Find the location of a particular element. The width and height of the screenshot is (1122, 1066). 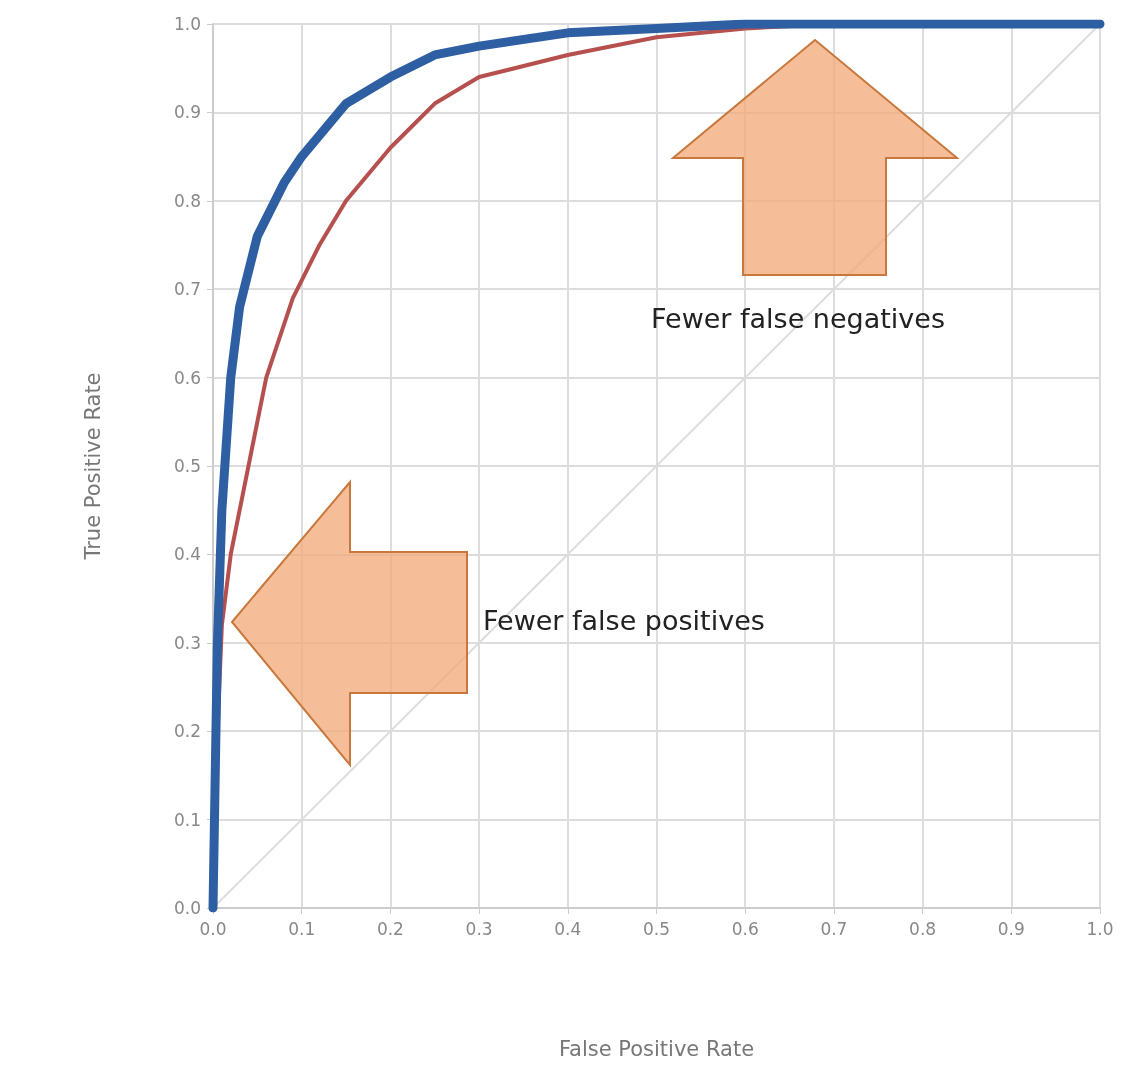

x-tick-label: 0.4 is located at coordinates (568, 928).